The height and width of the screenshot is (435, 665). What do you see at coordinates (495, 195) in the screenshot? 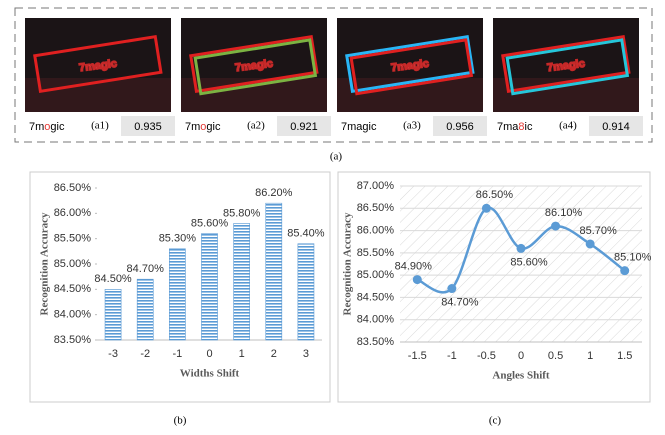
I see `data-label: 86.50%` at bounding box center [495, 195].